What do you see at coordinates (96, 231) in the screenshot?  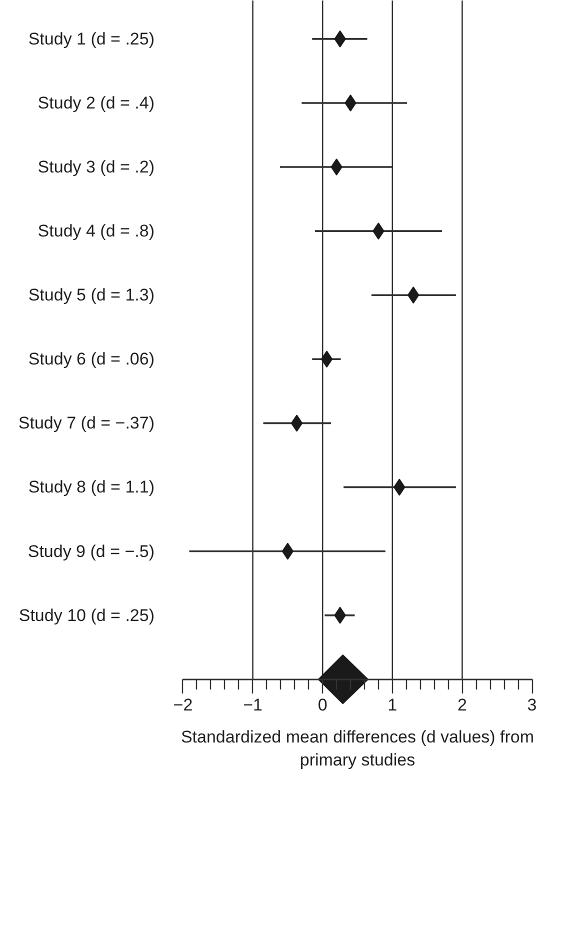 I see `y-tick-label: Study 4 (d = .8)` at bounding box center [96, 231].